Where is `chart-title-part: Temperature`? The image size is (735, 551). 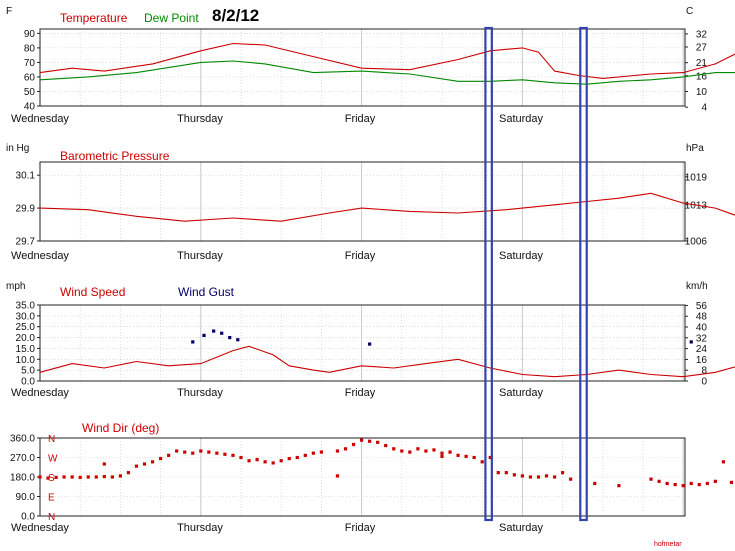
chart-title-part: Temperature is located at coordinates (94, 18).